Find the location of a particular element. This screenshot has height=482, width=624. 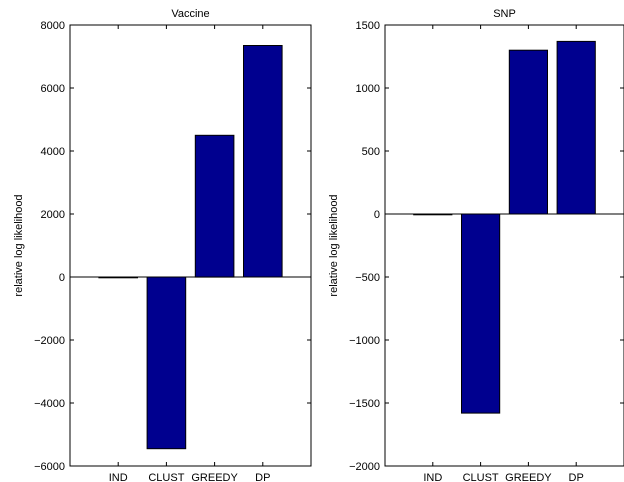

y-tick-label: 500 is located at coordinates (371, 152).